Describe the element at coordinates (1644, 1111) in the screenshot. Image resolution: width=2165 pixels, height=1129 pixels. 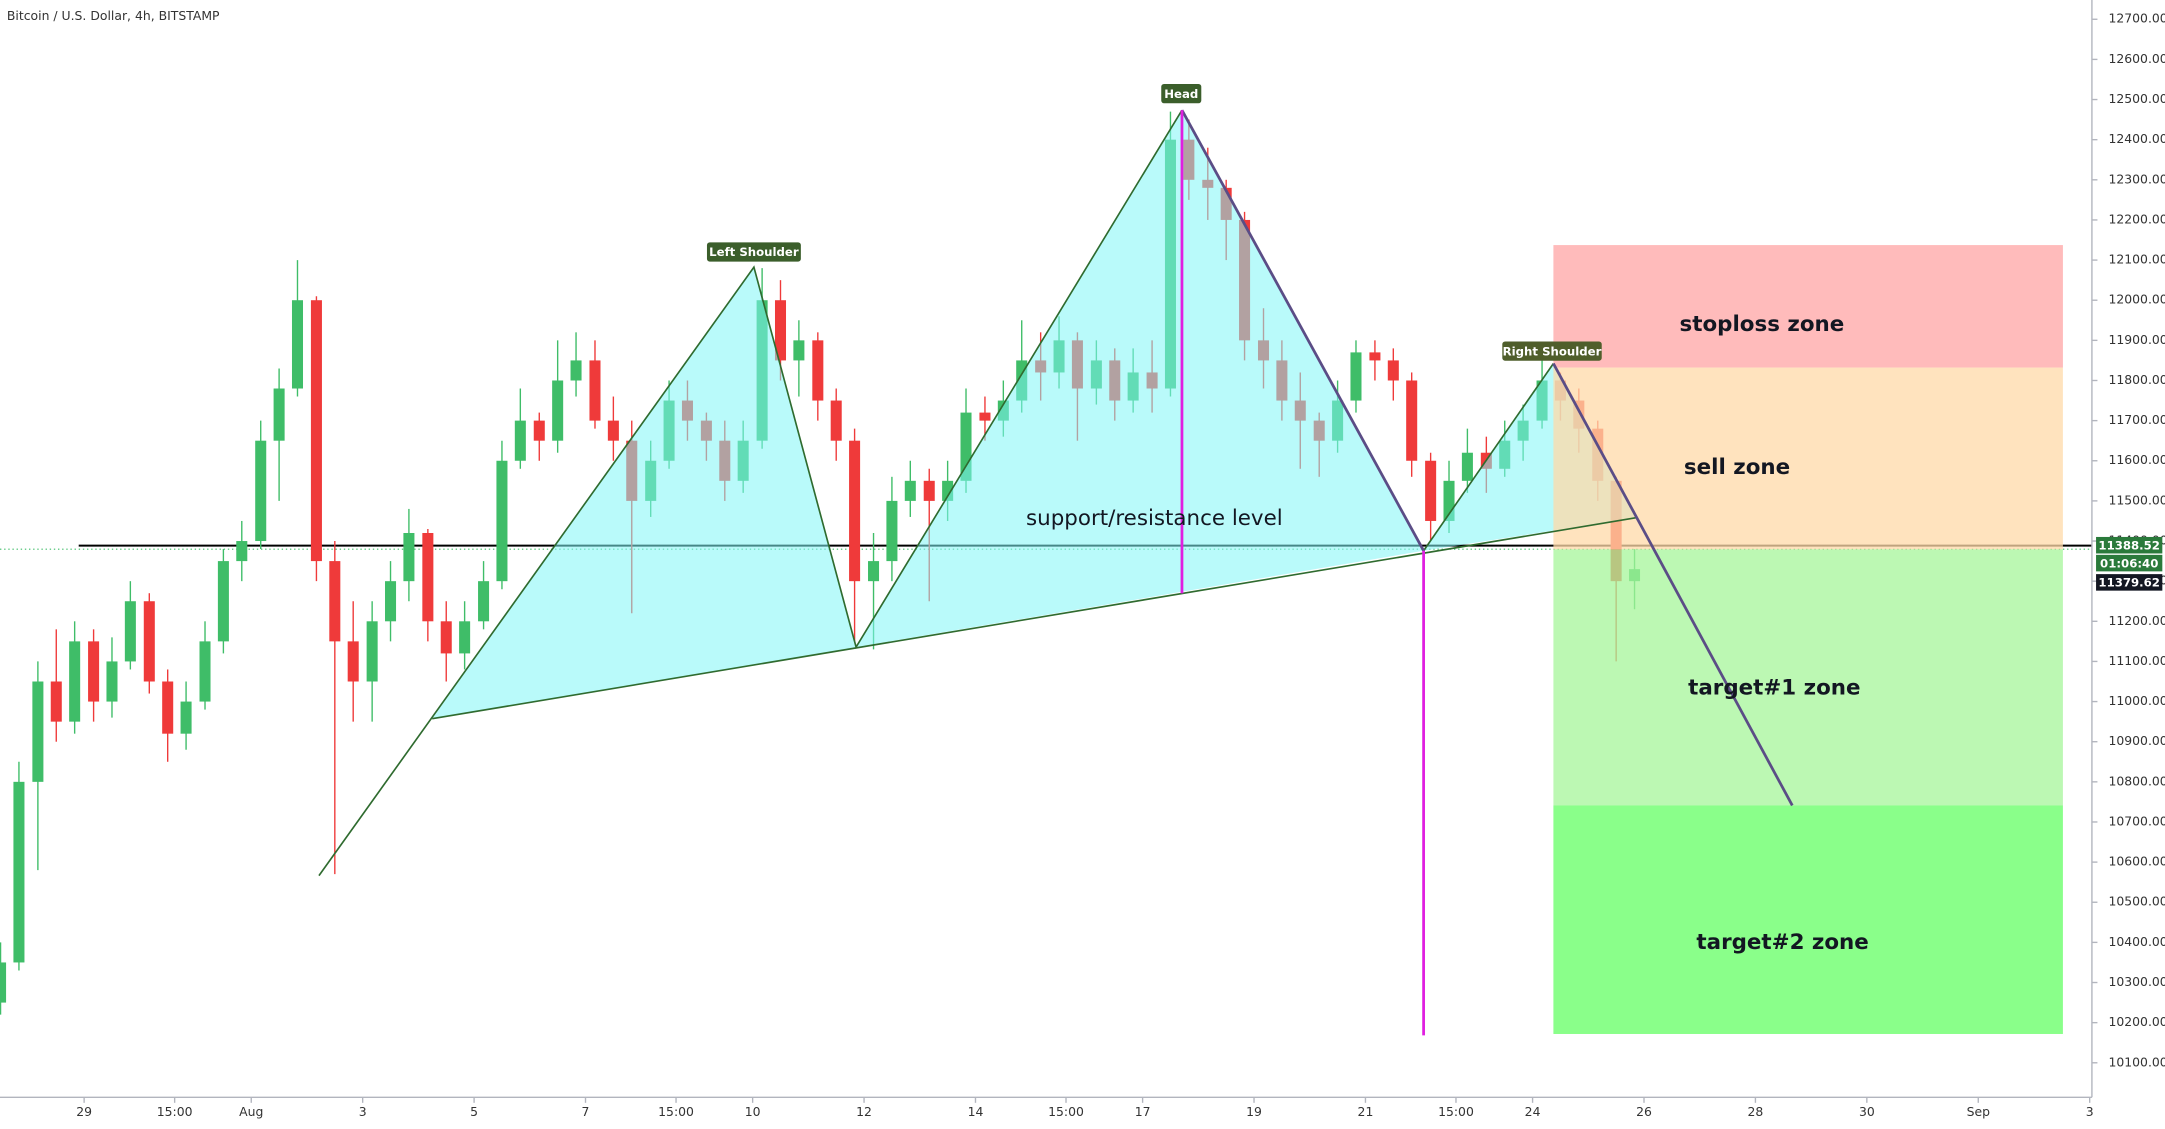
I see `x-tick-label: 26` at that location.